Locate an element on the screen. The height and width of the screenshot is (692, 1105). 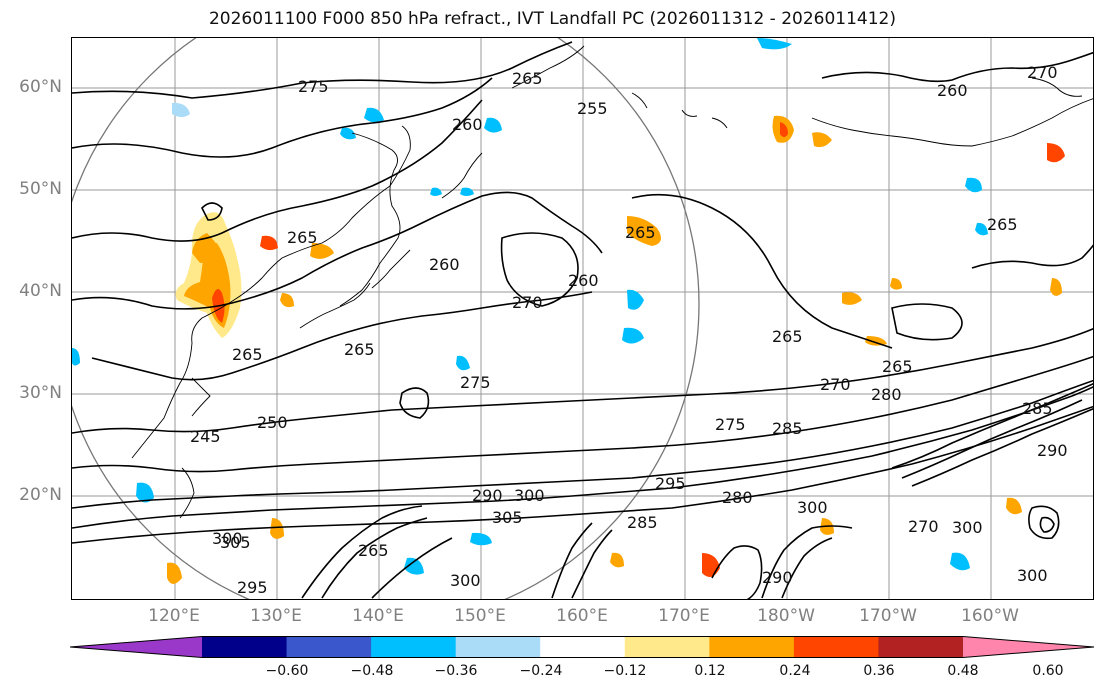
lon-label-170w: 170°W is located at coordinates (888, 616).